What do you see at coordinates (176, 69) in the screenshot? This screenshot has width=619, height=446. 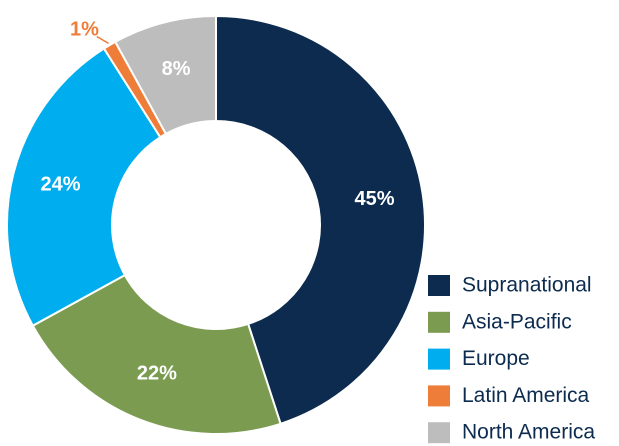 I see `data-label: 8%` at bounding box center [176, 69].